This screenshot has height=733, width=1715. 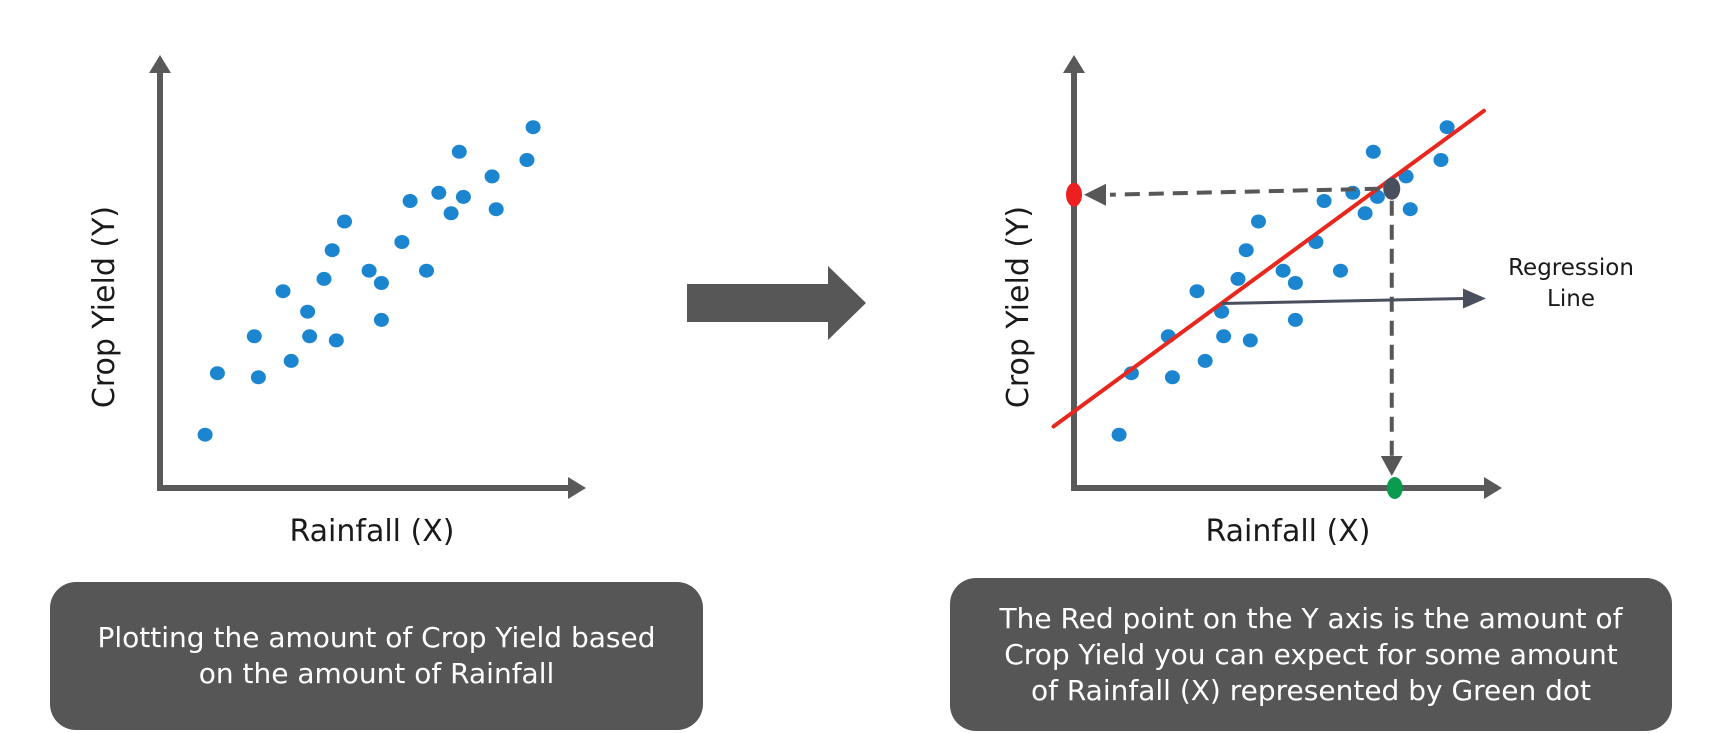 What do you see at coordinates (1394, 488) in the screenshot?
I see `x-axis-green-marker` at bounding box center [1394, 488].